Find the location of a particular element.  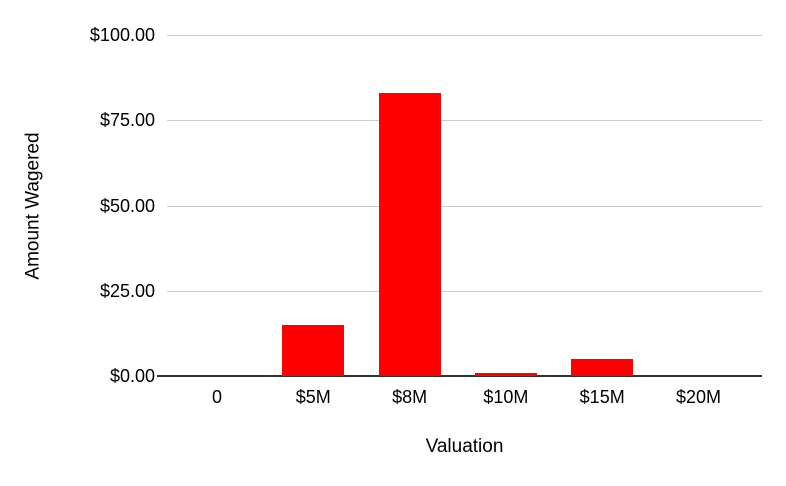

x-axis-title: Valuation is located at coordinates (464, 446).